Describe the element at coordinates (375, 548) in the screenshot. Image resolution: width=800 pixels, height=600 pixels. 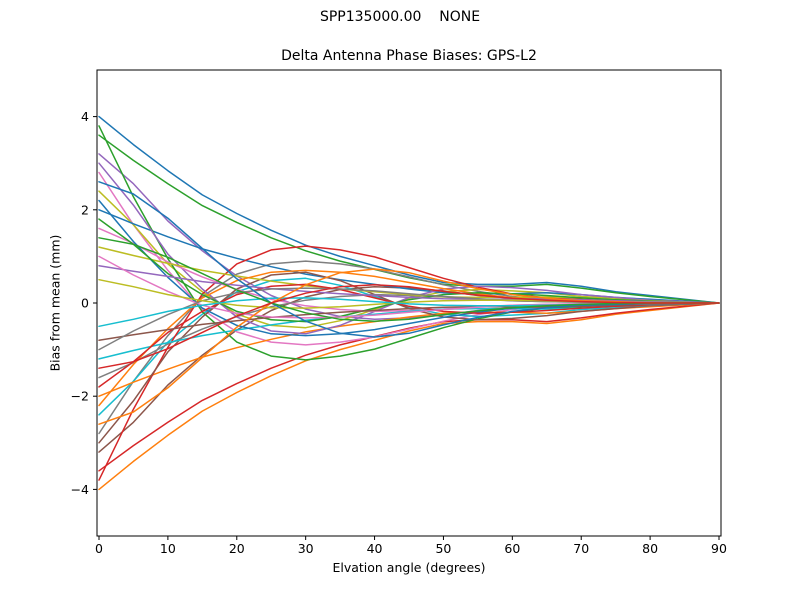
I see `x-tick-label: 40` at that location.